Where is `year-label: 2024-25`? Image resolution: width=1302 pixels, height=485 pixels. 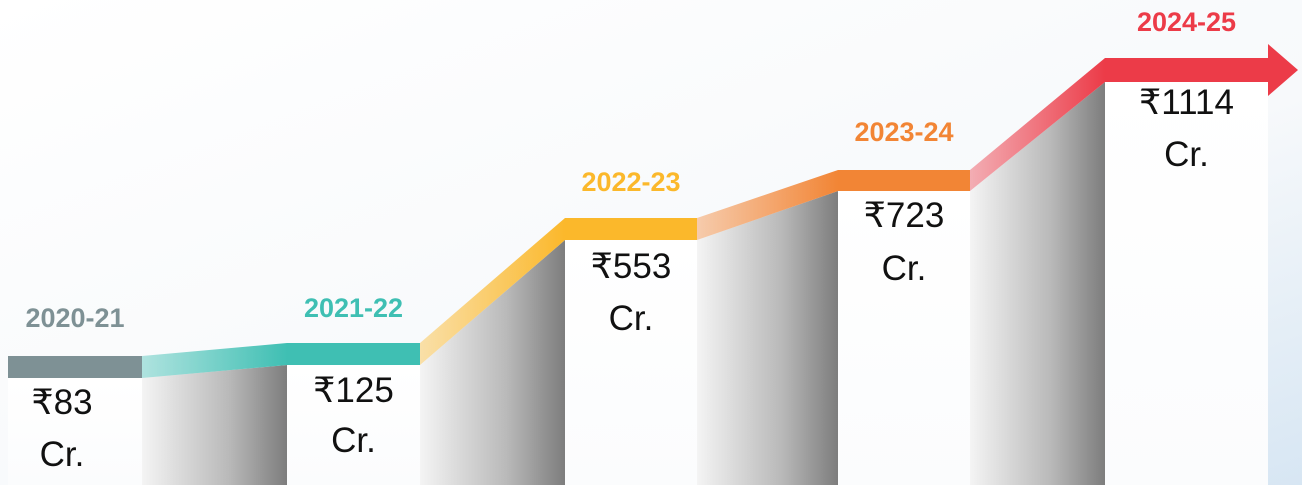 year-label: 2024-25 is located at coordinates (1186, 22).